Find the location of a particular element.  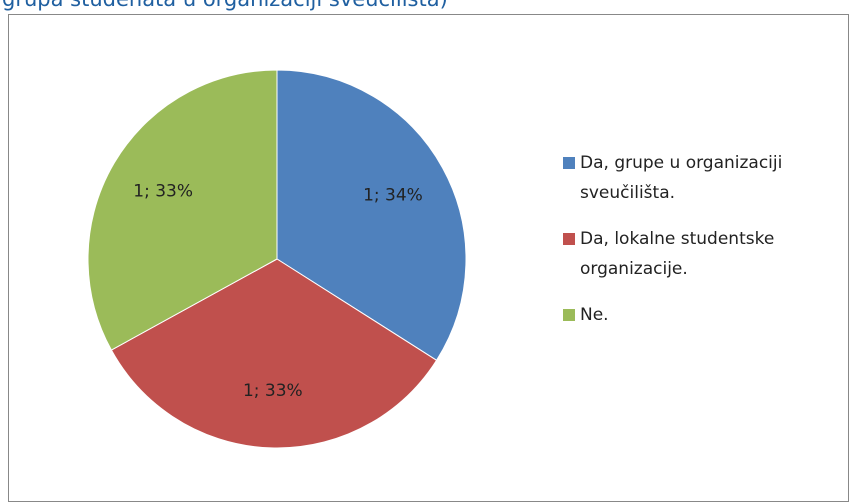

legend-label: Ne. is located at coordinates (594, 315).